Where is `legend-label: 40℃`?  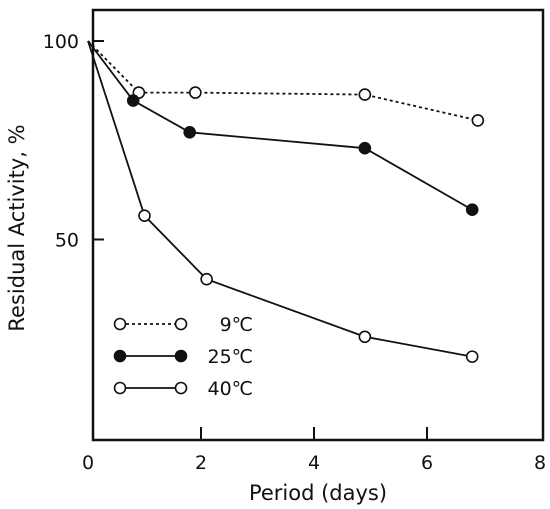
legend-label: 40℃ is located at coordinates (230, 389).